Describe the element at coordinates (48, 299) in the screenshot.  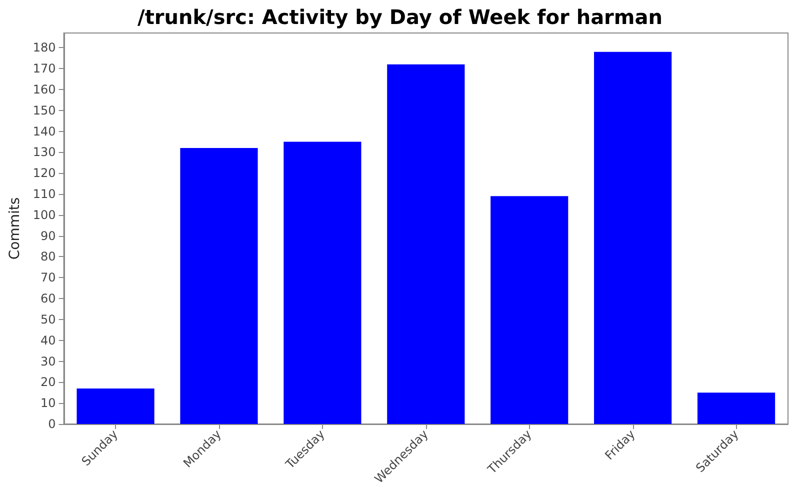
I see `y-tick-label: 60` at that location.